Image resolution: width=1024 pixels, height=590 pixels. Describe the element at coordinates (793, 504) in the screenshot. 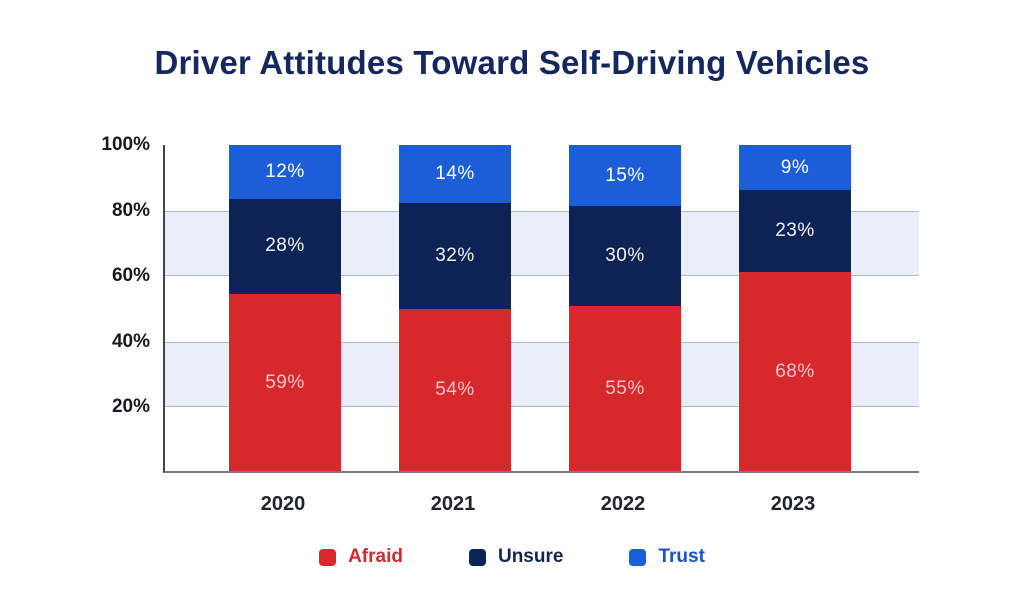

I see `x-axis-tick-label: 2023` at that location.